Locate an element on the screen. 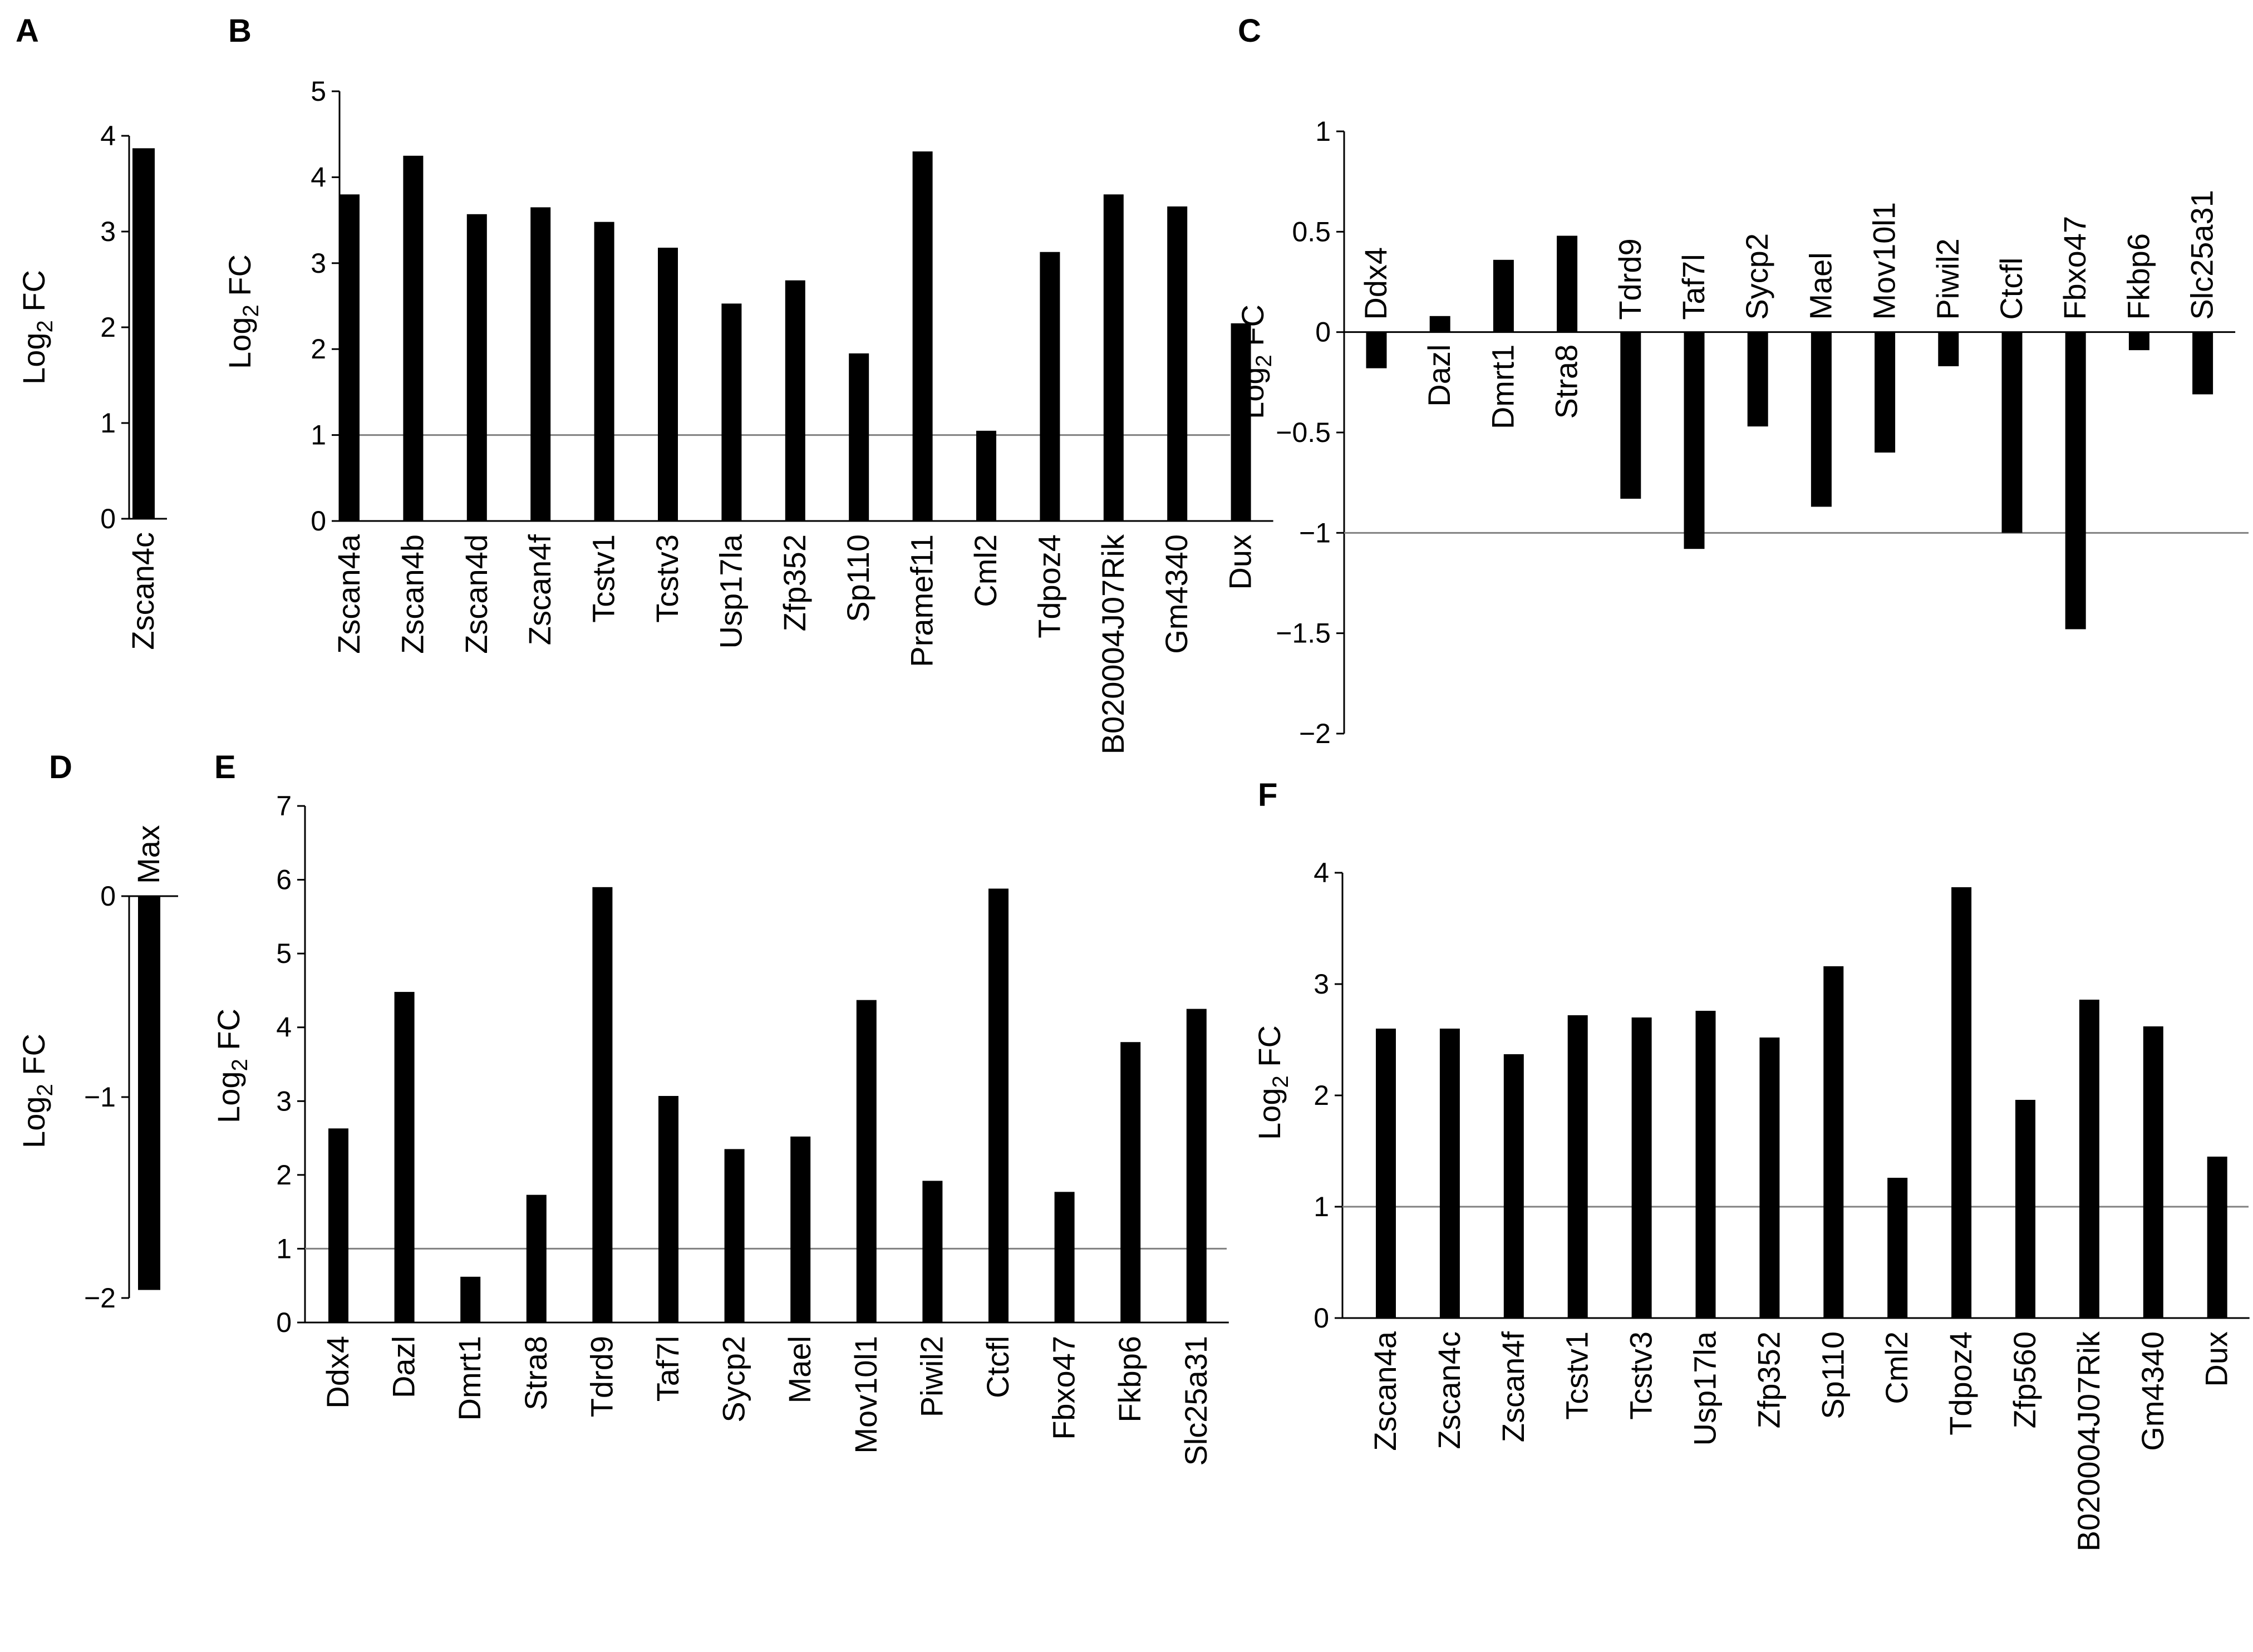 Image resolution: width=2253 pixels, height=1652 pixels. category-label: Dux is located at coordinates (1241, 562).